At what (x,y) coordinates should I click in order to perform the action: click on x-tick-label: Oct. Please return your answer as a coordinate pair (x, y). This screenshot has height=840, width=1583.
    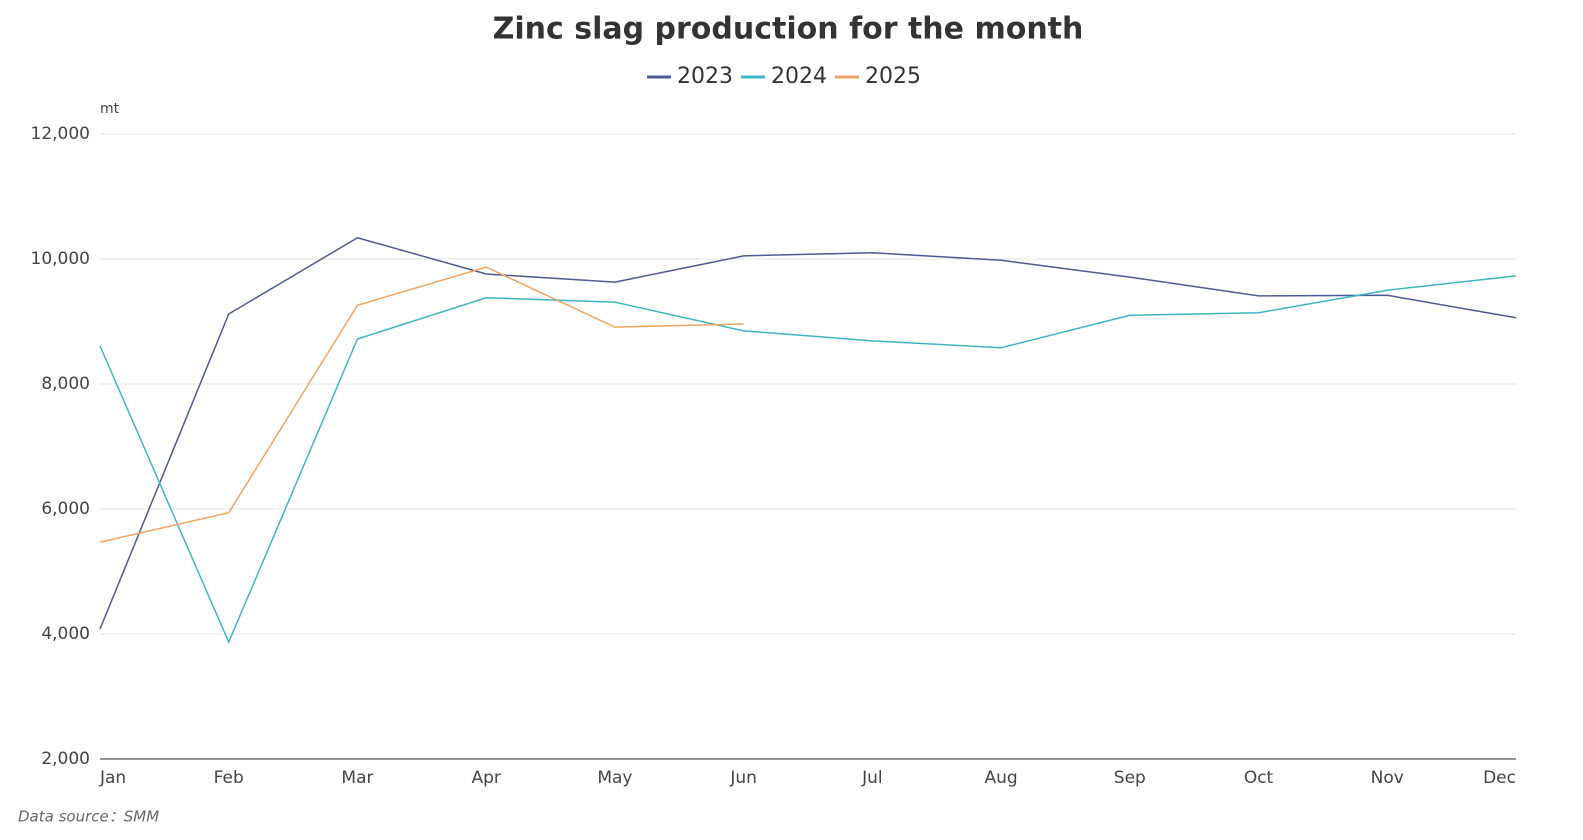
    Looking at the image, I should click on (1259, 778).